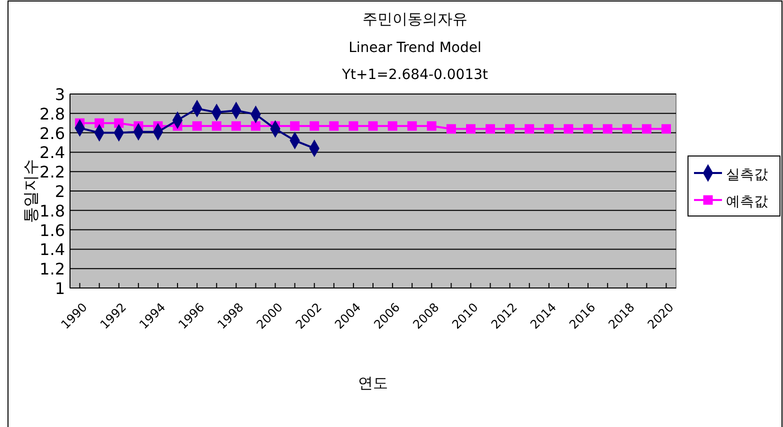  I want to click on legend-label: 예측값, so click(747, 202).